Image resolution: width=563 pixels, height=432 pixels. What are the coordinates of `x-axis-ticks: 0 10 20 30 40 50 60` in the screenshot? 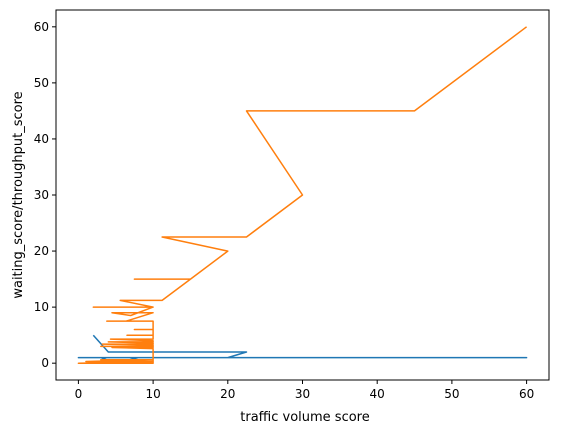 It's located at (304, 390).